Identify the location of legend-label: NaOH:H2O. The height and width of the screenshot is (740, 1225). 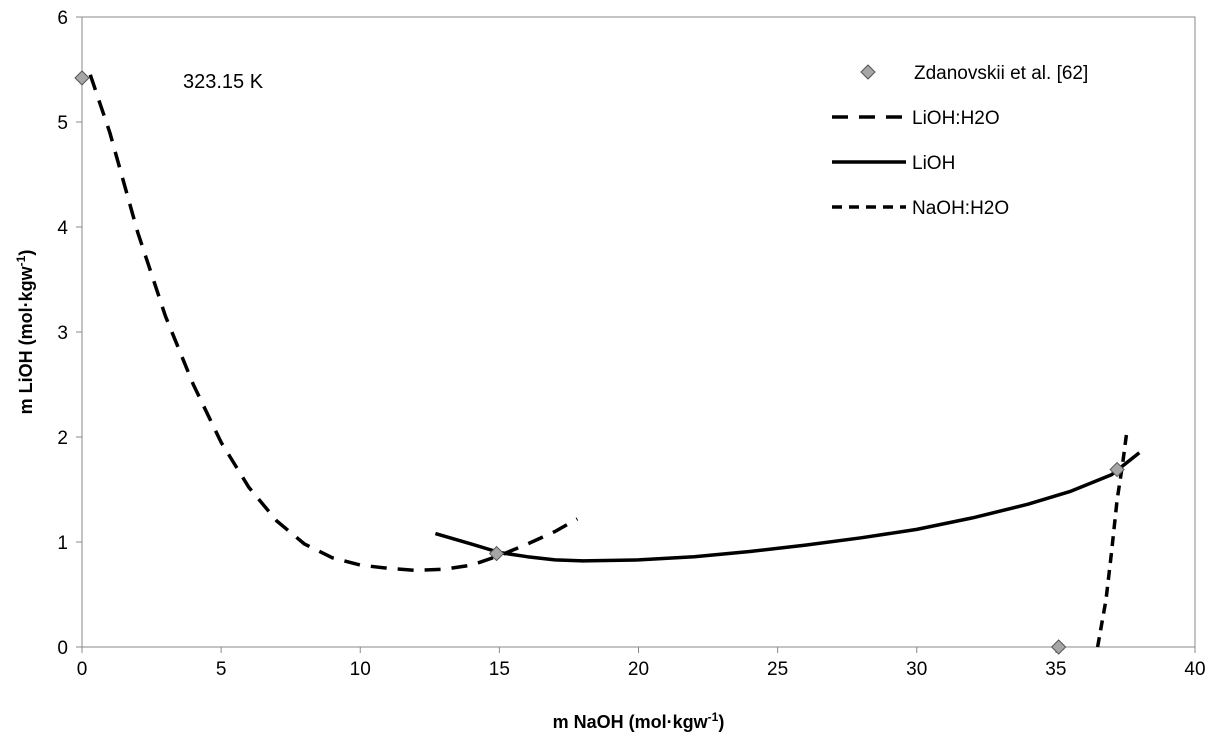
(960, 208).